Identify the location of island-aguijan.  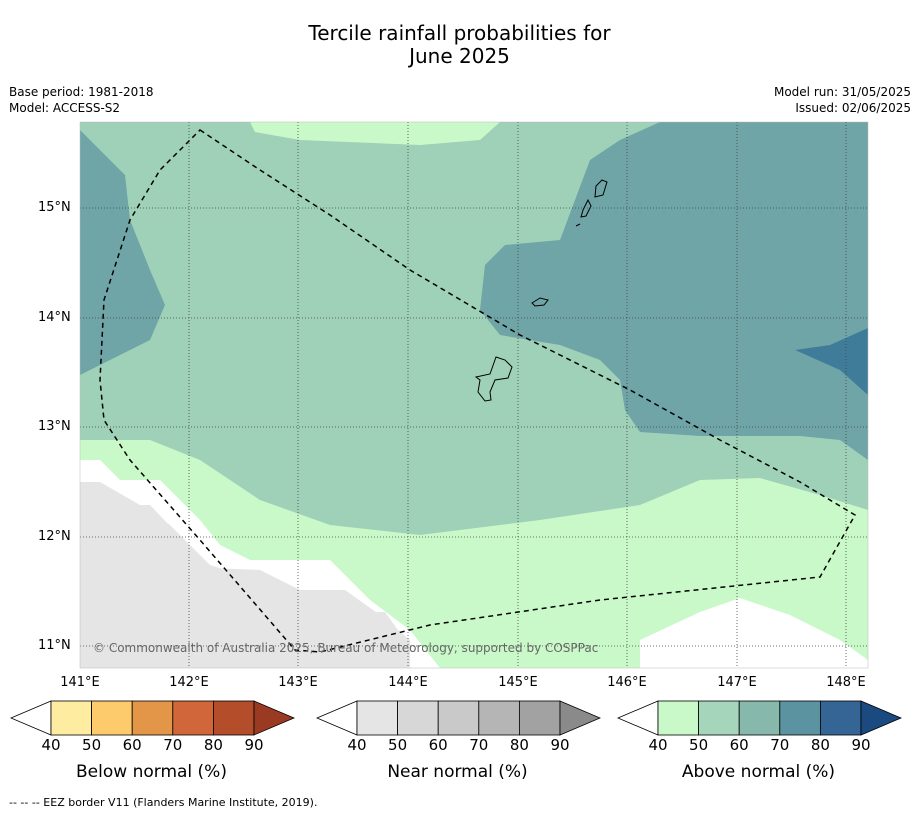
(578, 225).